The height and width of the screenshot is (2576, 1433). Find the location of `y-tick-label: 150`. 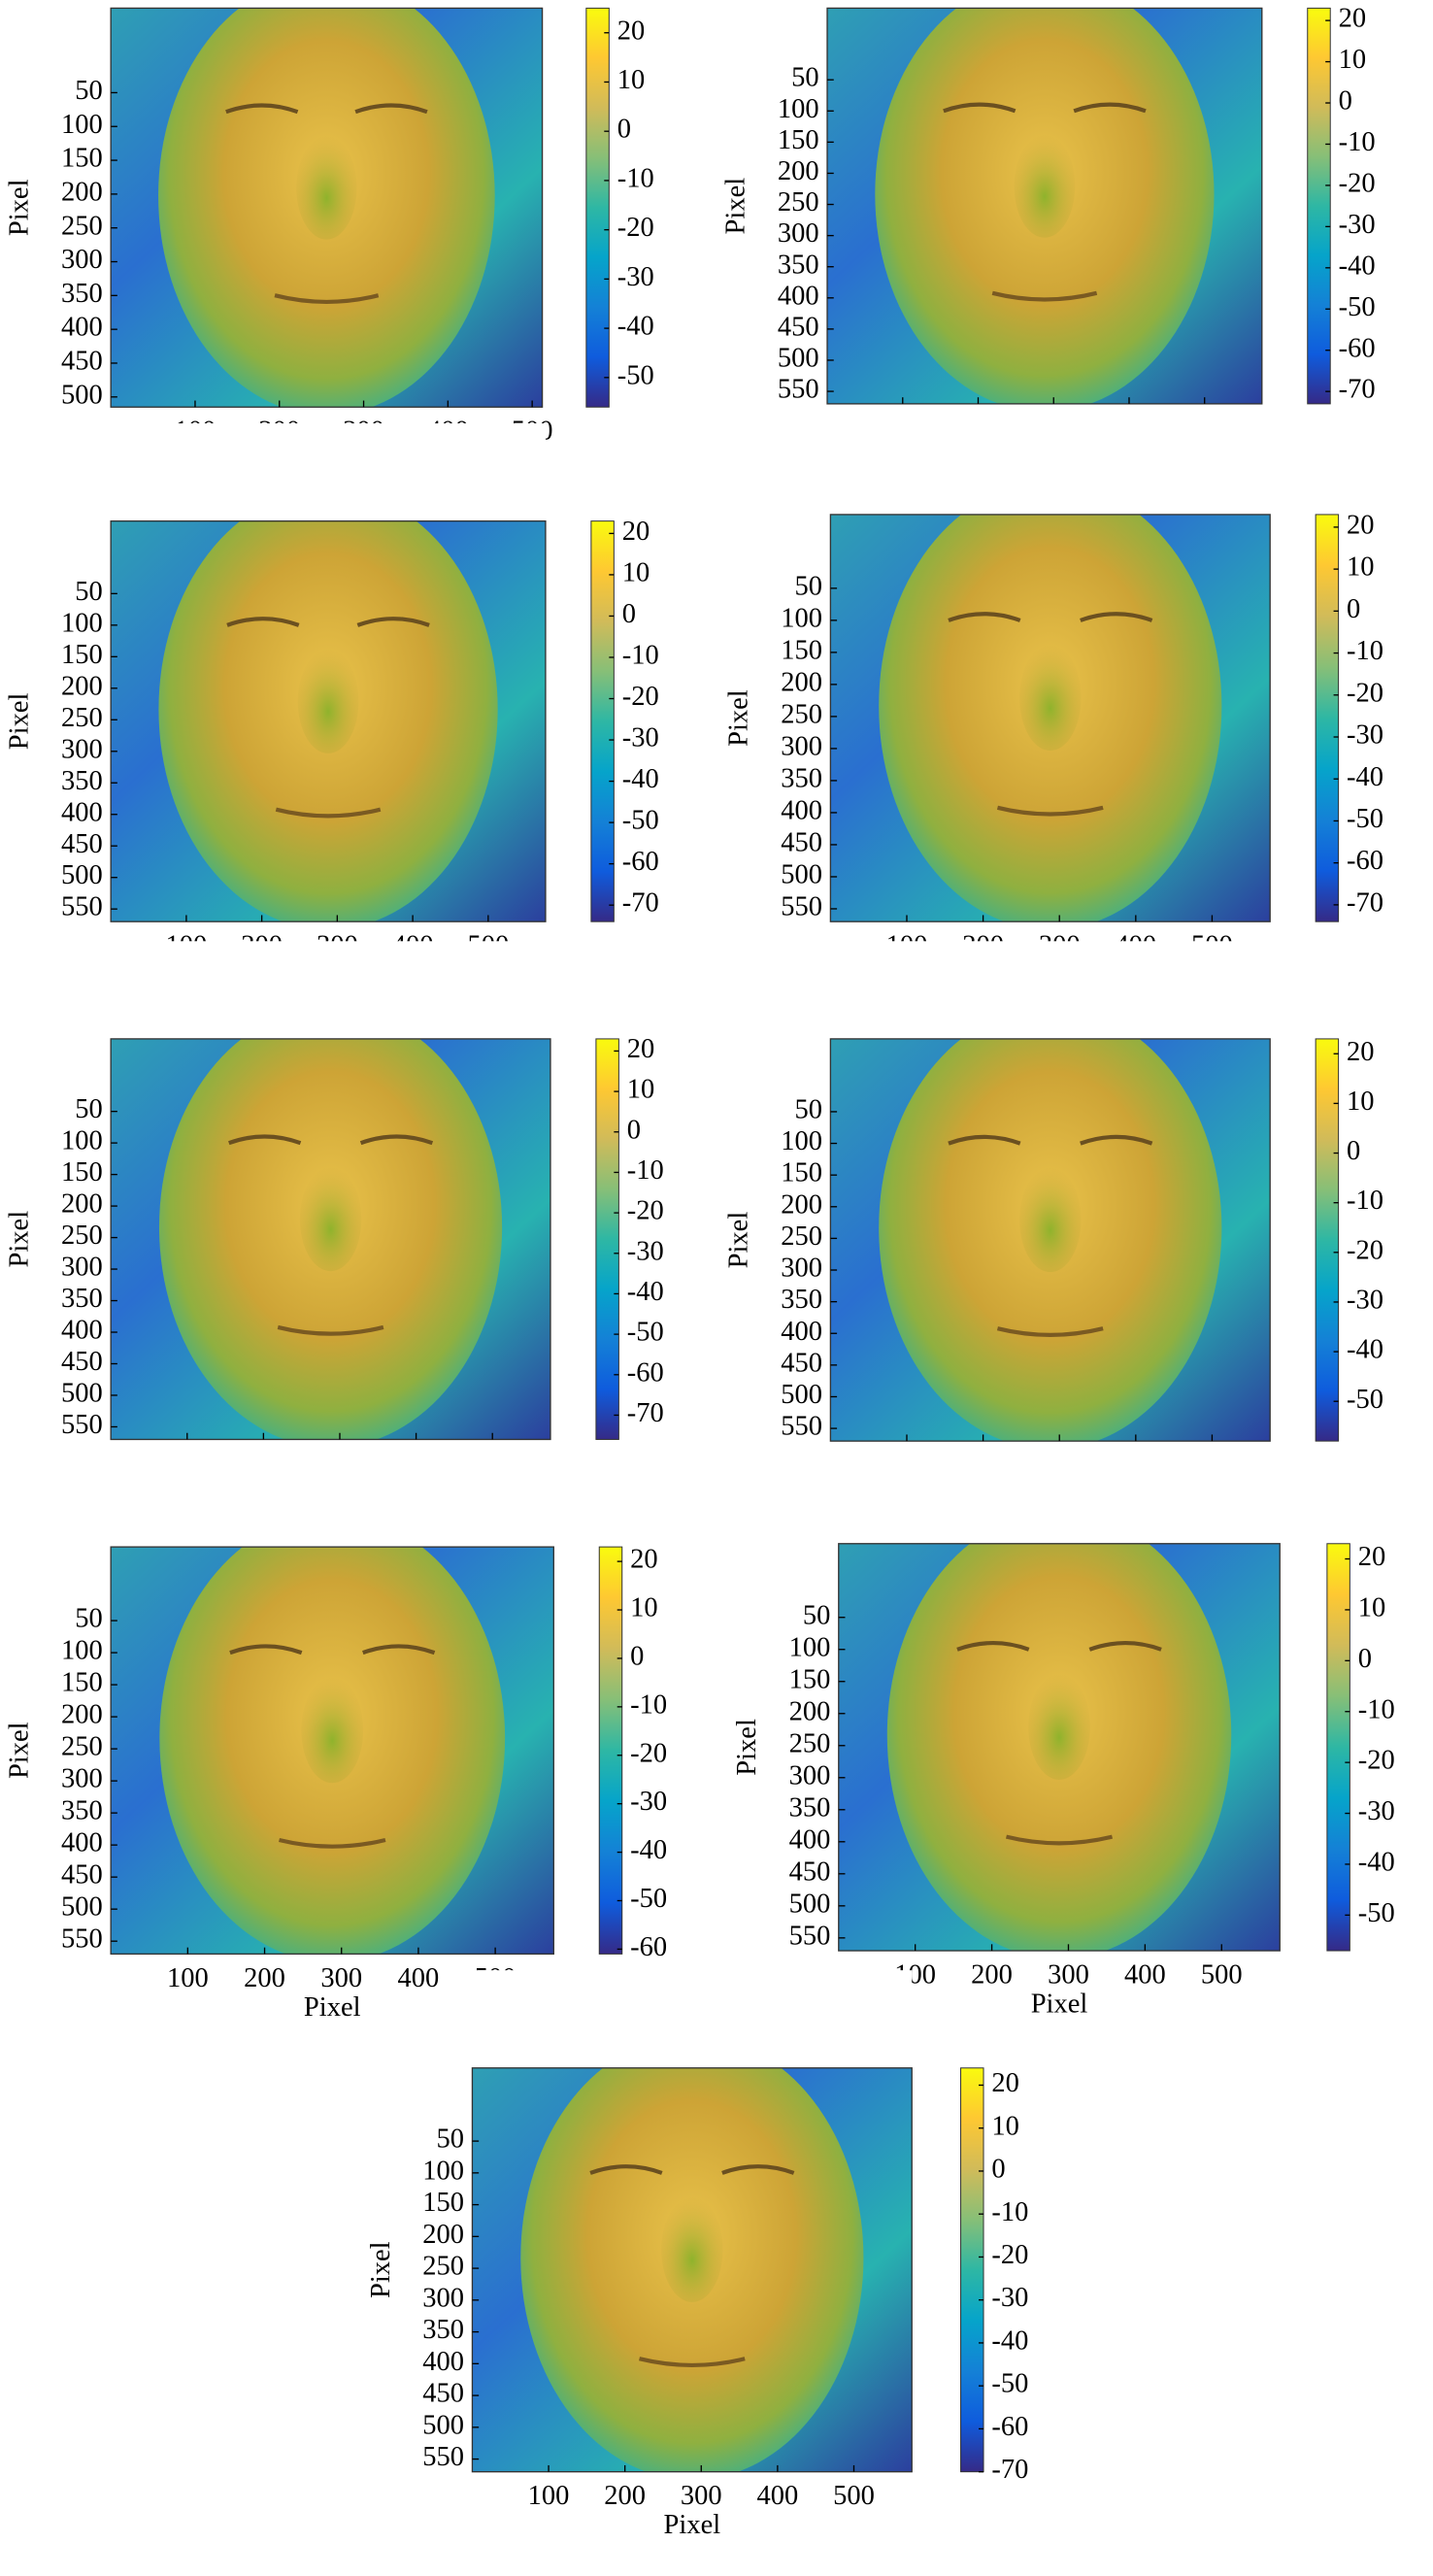

y-tick-label: 150 is located at coordinates (801, 650).